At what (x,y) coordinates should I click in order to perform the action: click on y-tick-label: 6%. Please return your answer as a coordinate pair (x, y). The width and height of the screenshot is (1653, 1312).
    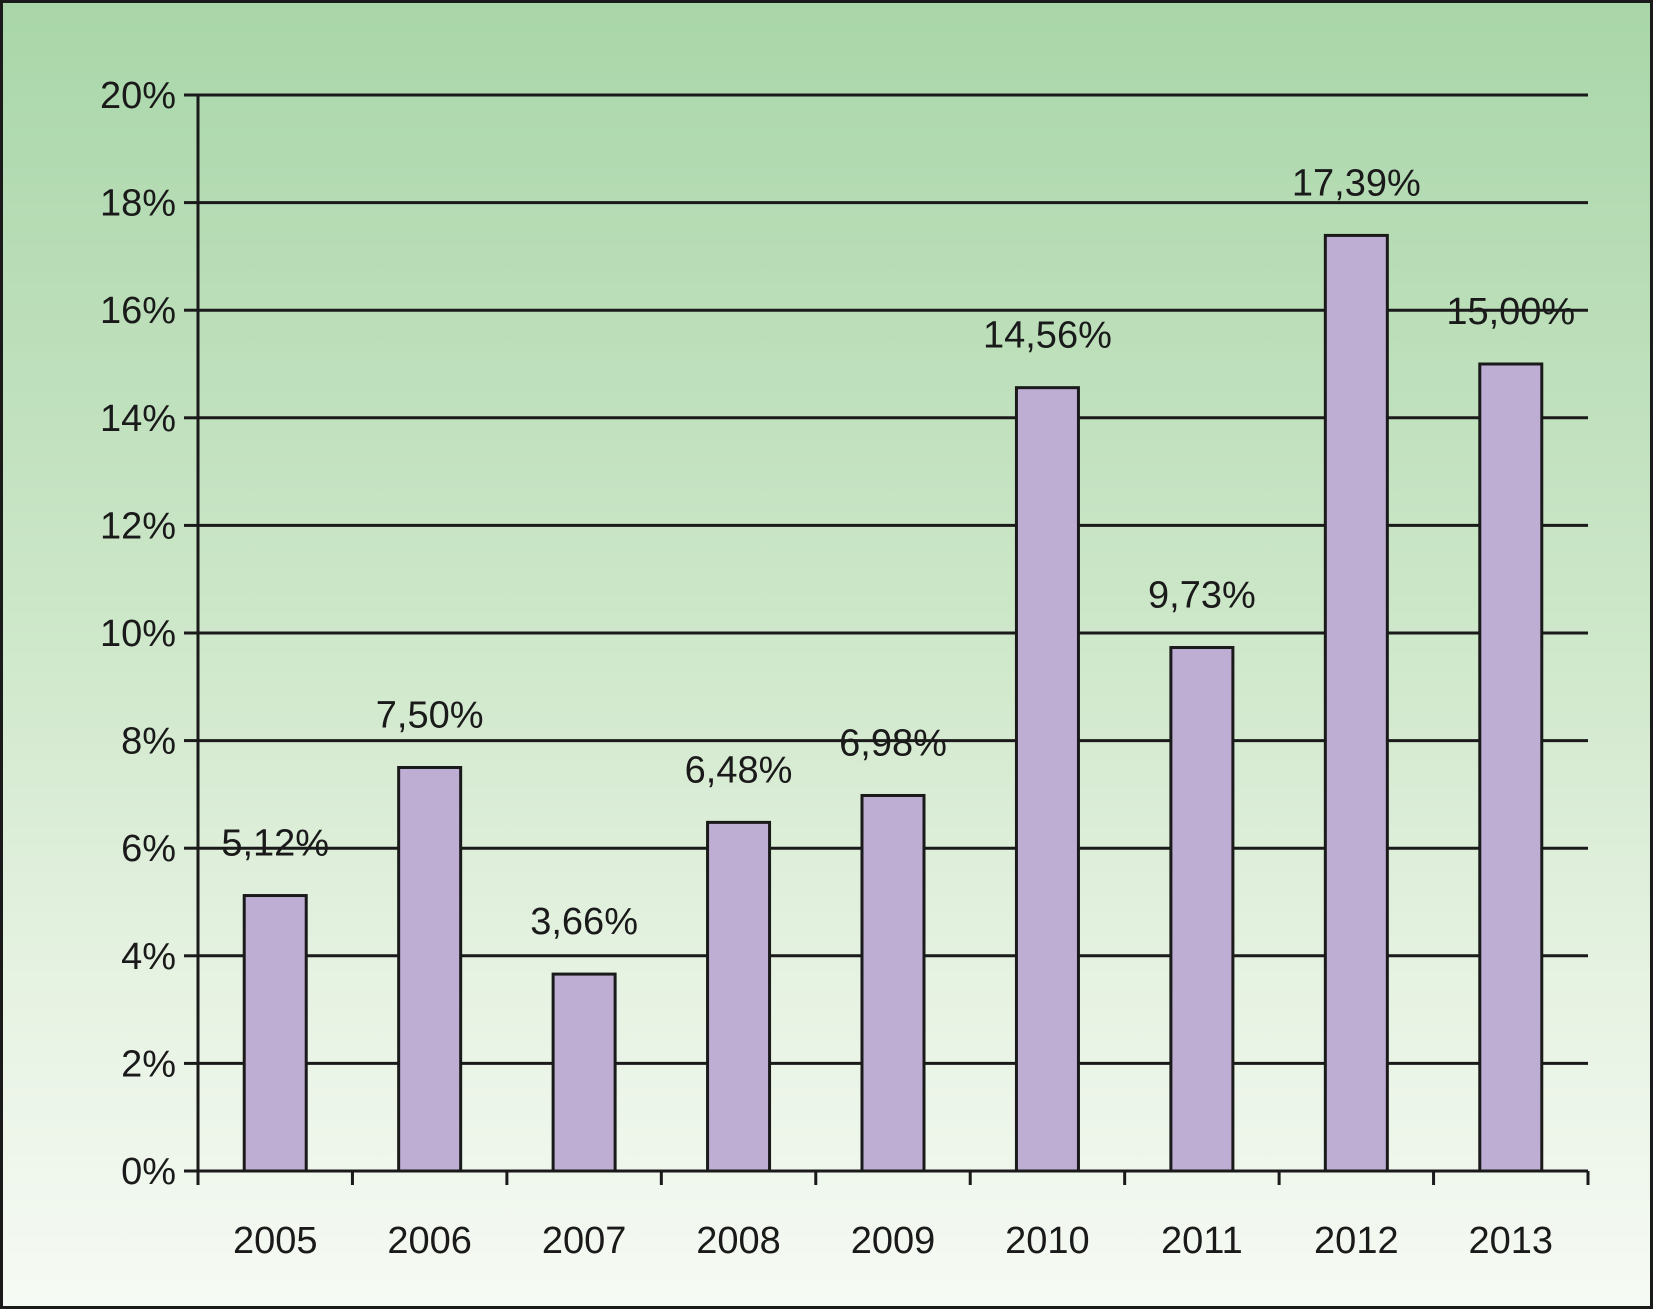
    Looking at the image, I should click on (148, 849).